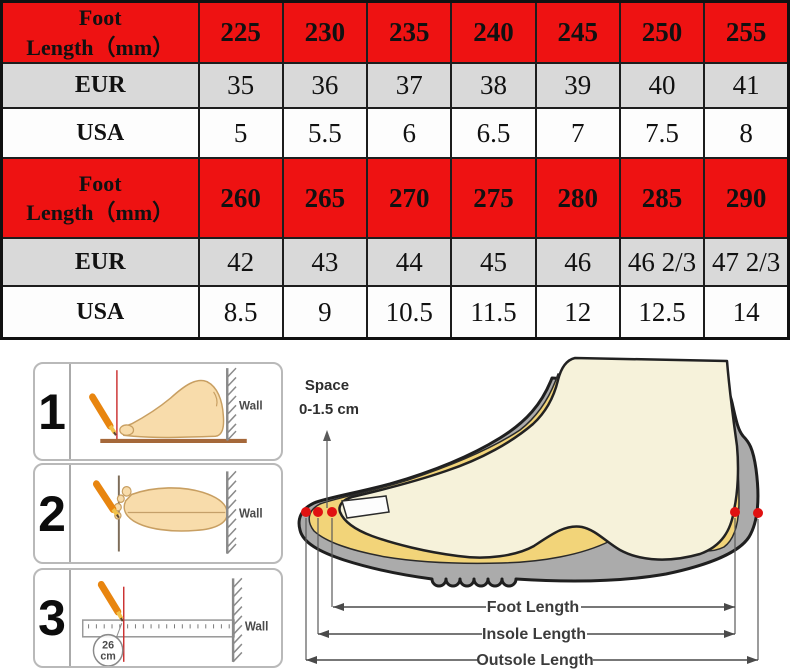  I want to click on step-number: 3, so click(53, 618).